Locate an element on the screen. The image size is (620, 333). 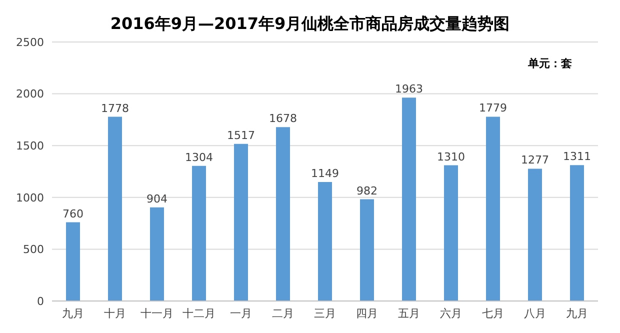
annotation: 单元：套 is located at coordinates (550, 63).